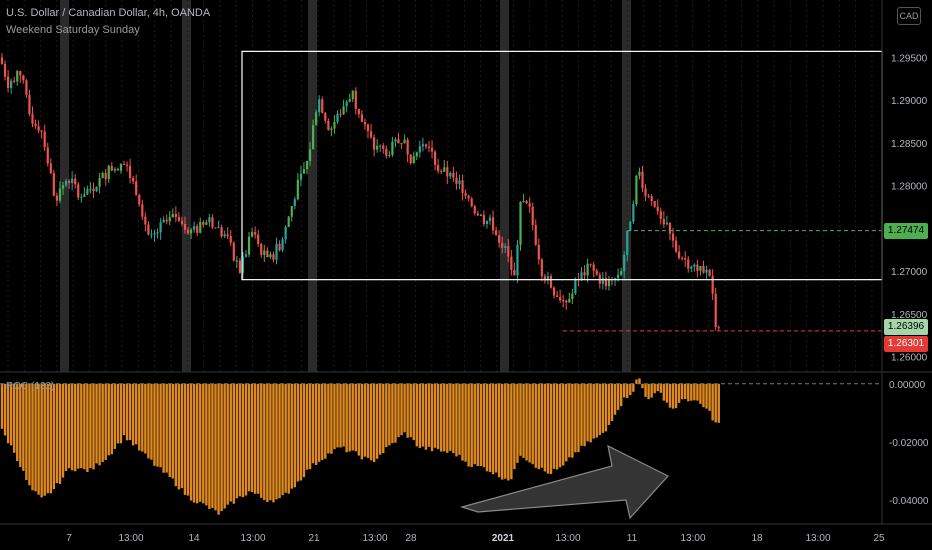  Describe the element at coordinates (909, 16) in the screenshot. I see `currency-badge: CAD` at that location.